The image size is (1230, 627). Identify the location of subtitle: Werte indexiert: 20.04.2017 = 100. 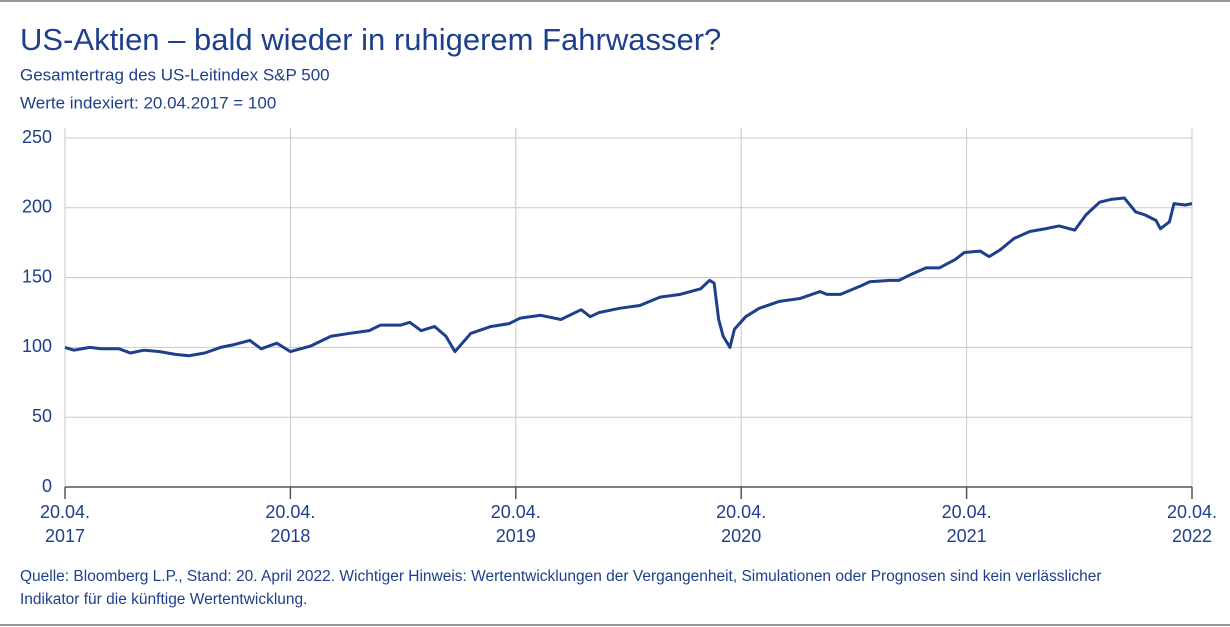
(148, 102).